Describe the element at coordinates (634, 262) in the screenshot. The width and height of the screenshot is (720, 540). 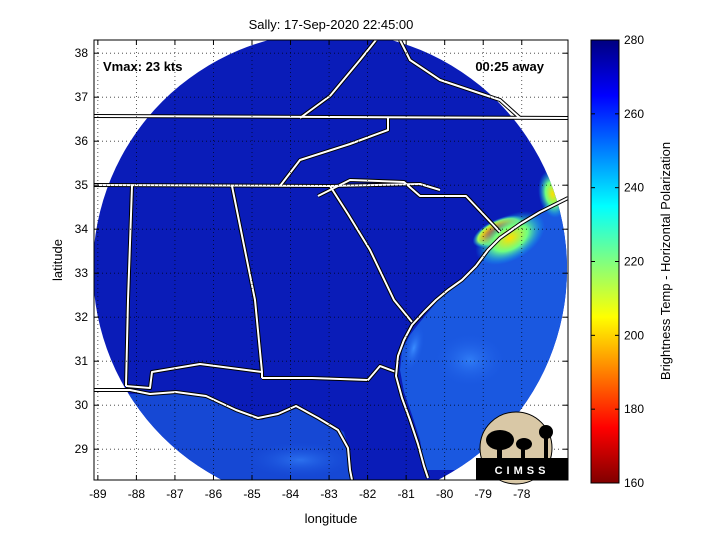
I see `colorbar-tick-label: 220` at that location.